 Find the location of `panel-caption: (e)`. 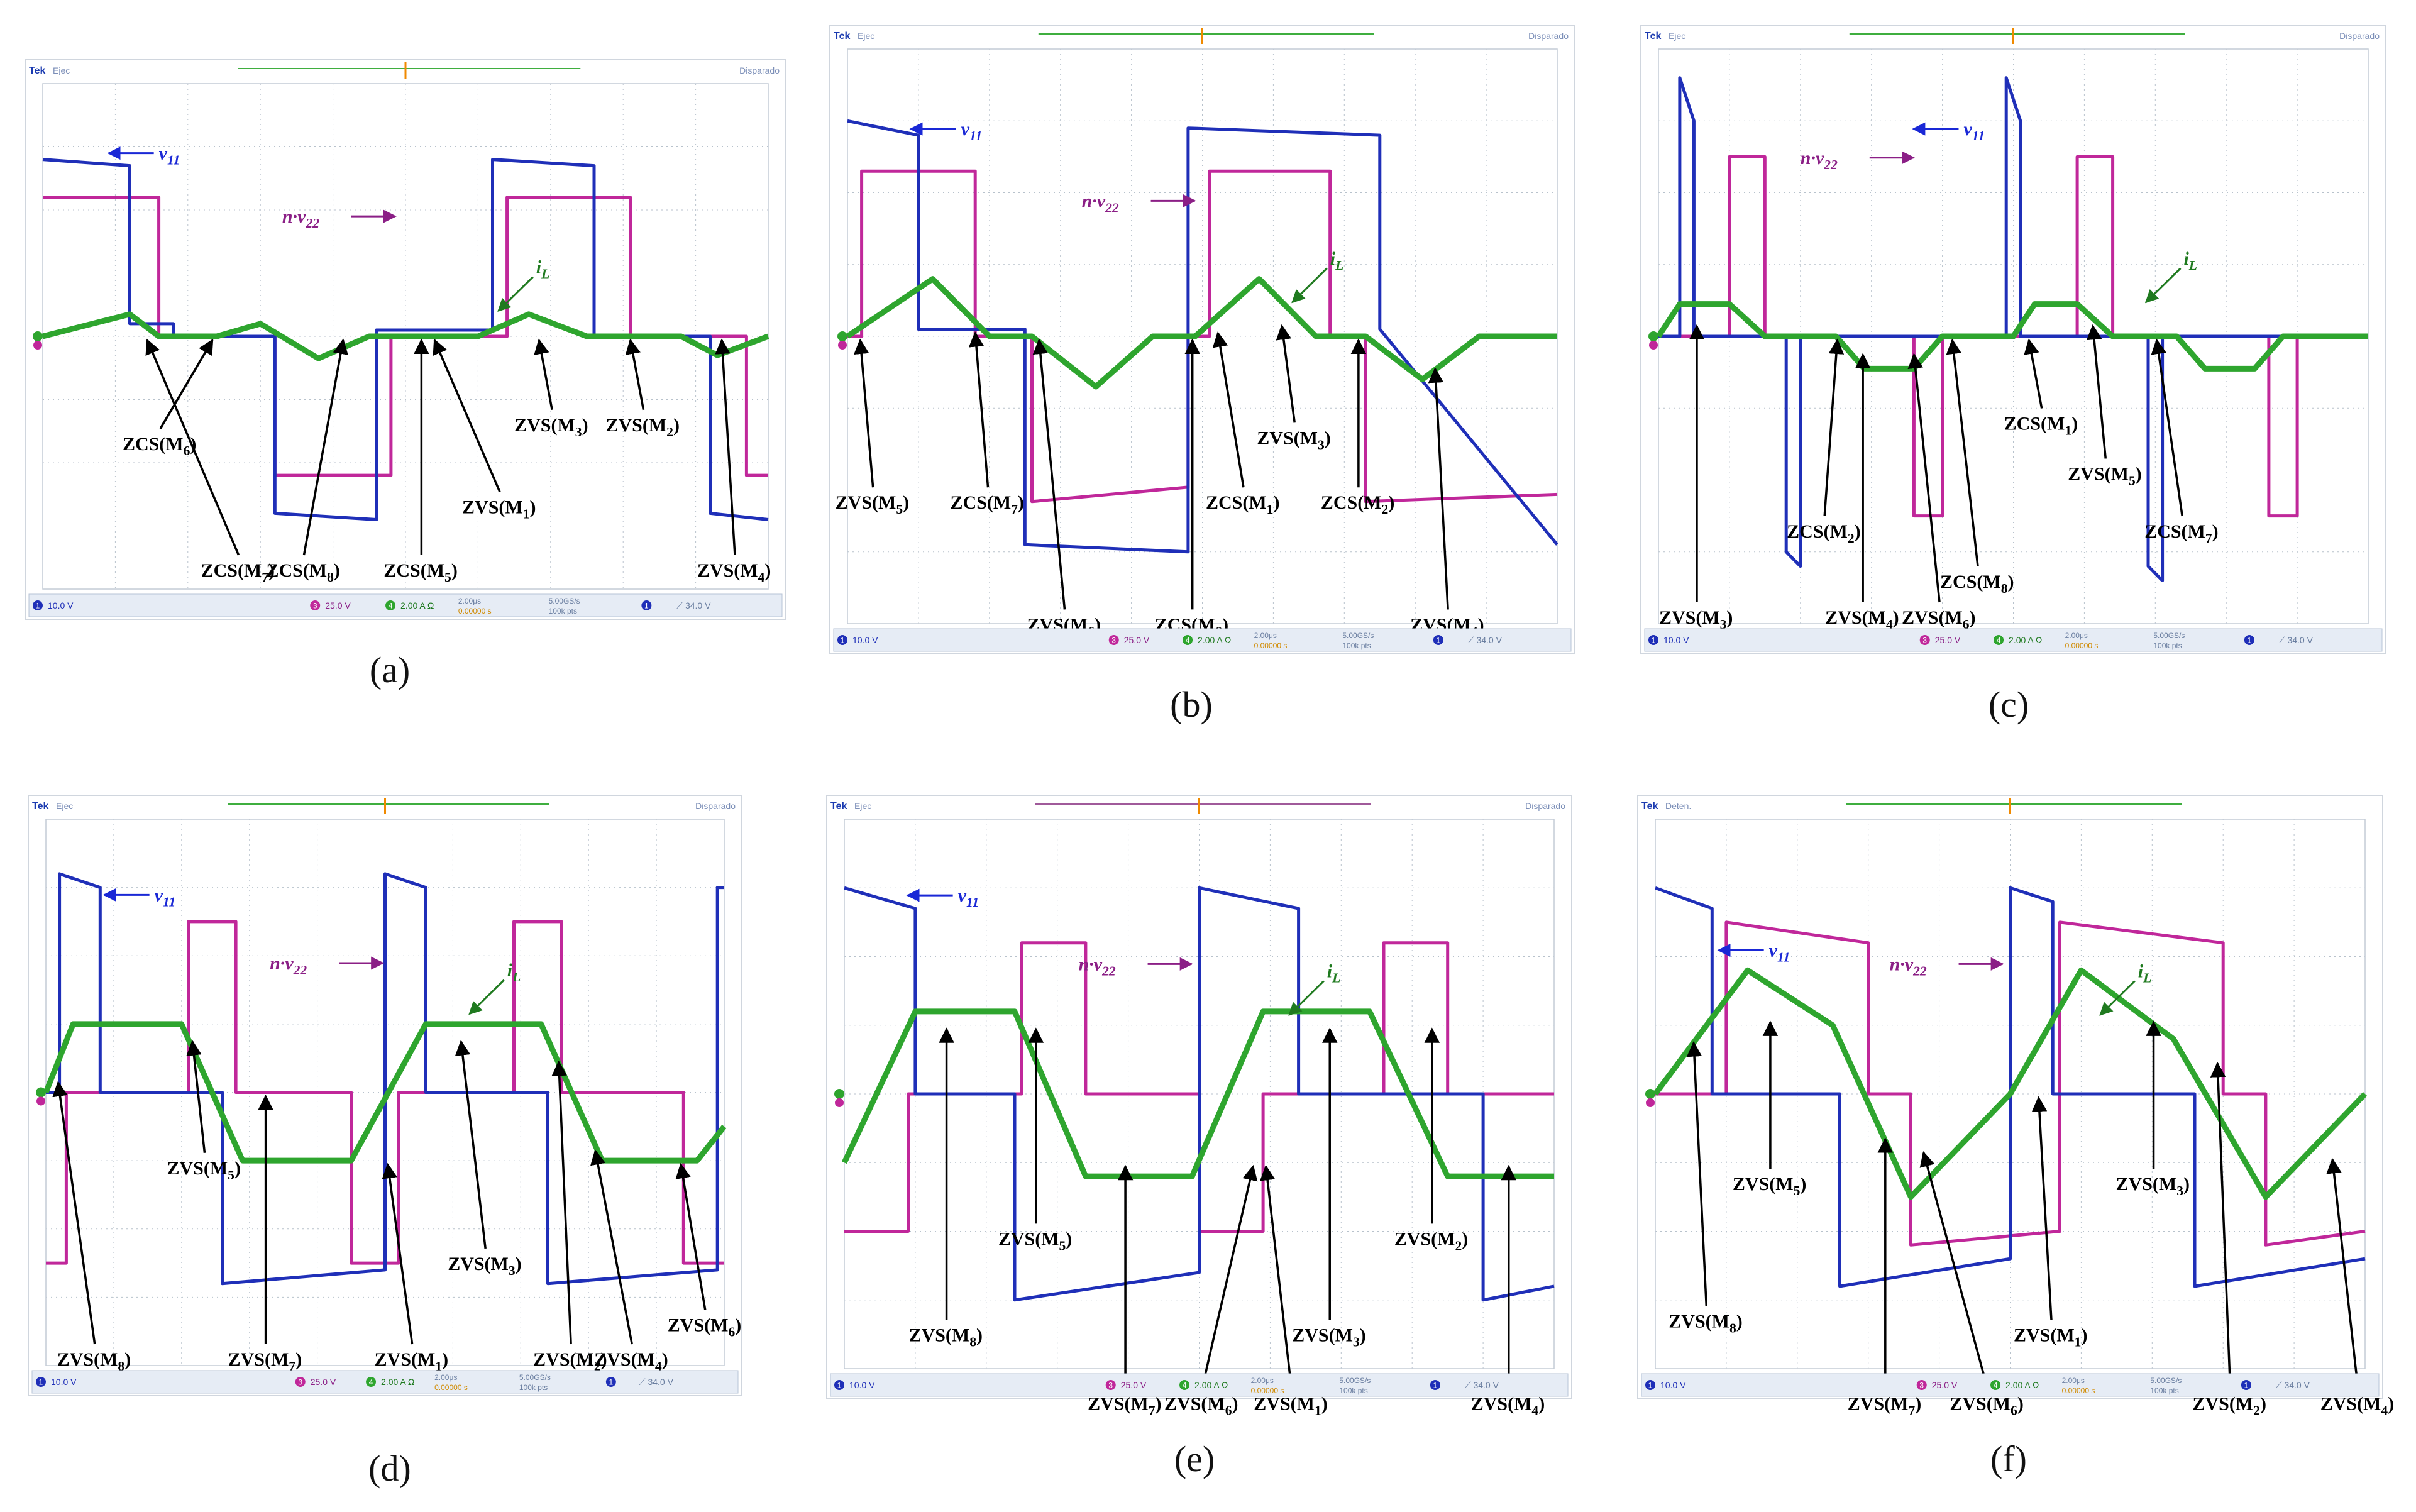

panel-caption: (e) is located at coordinates (1194, 1459).